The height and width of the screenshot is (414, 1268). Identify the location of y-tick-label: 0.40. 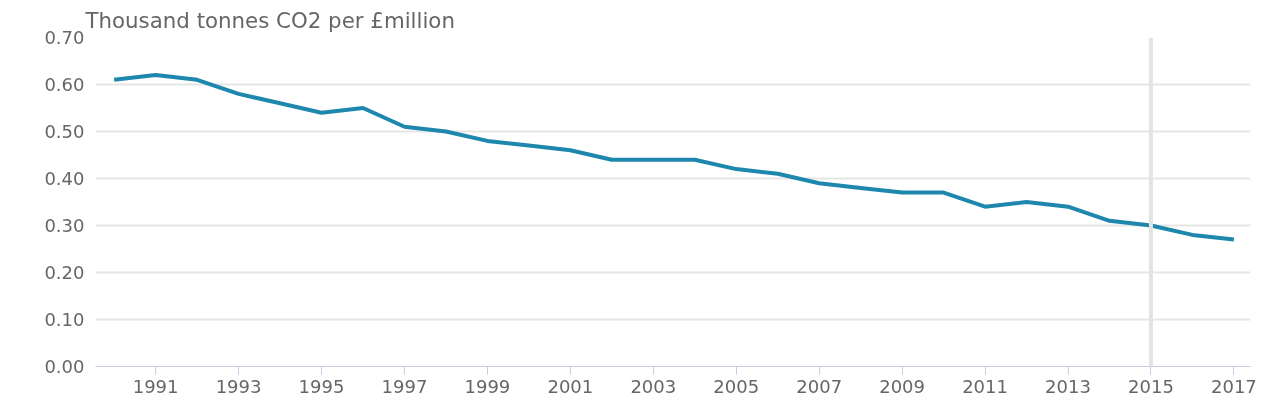
(64, 178).